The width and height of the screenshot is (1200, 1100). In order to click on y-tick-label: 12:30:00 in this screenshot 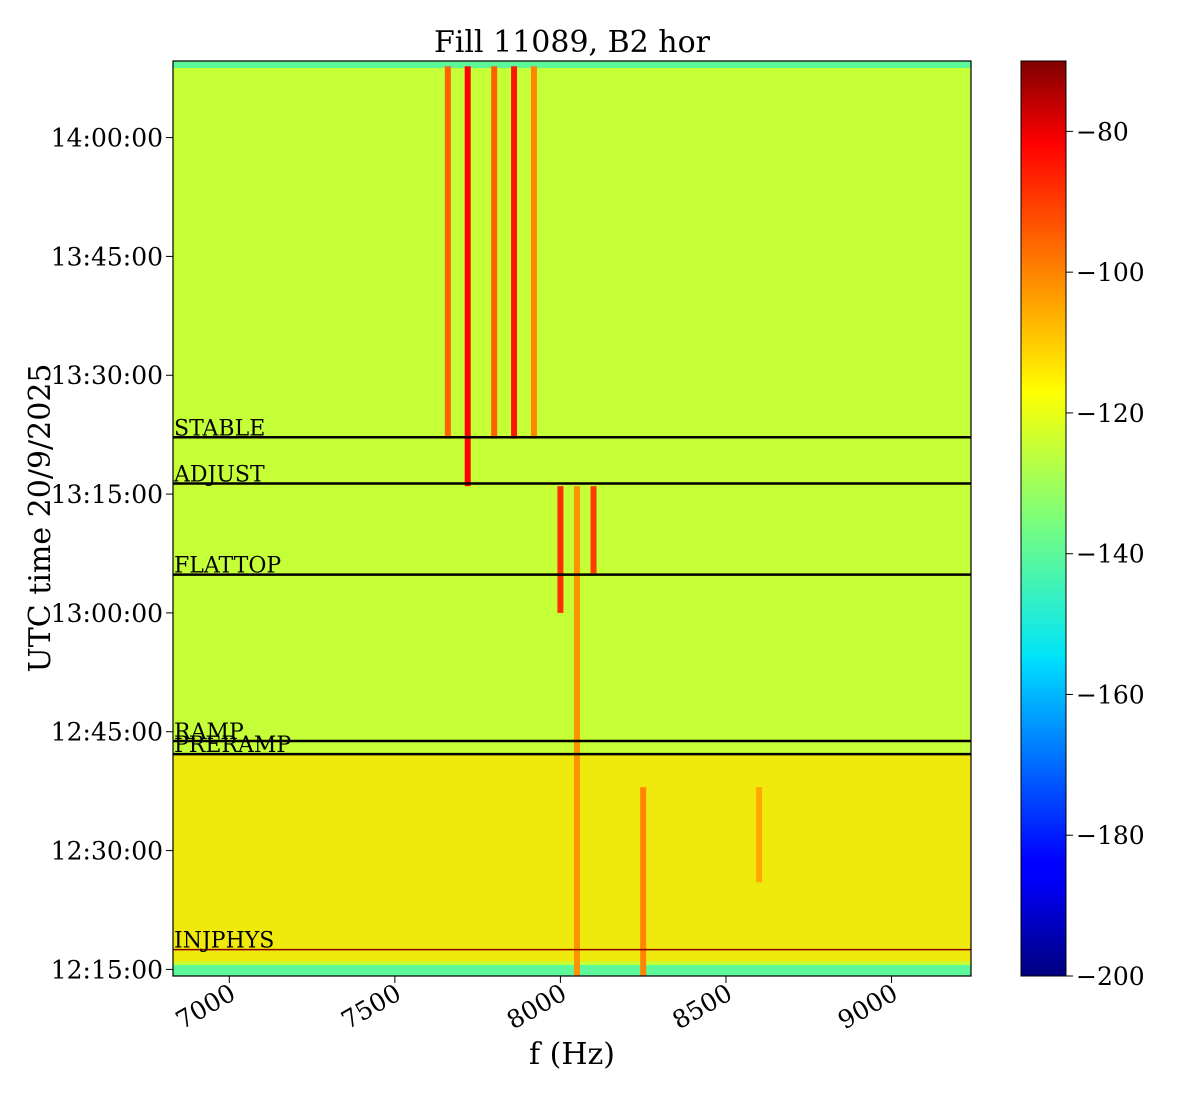, I will do `click(107, 851)`.